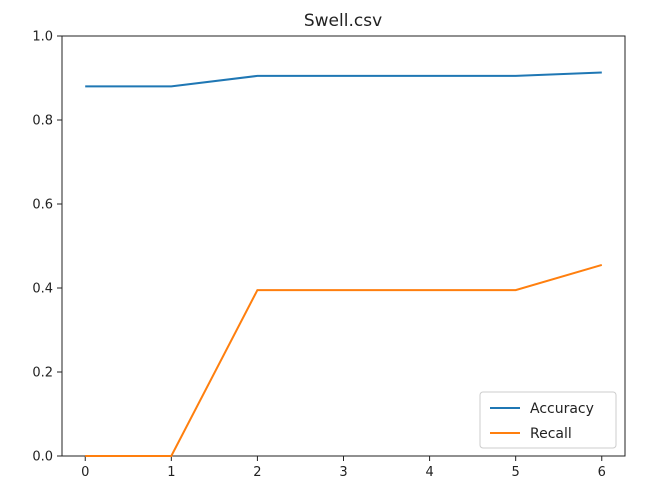  Describe the element at coordinates (548, 420) in the screenshot. I see `legend: Accuracy Recall` at that location.